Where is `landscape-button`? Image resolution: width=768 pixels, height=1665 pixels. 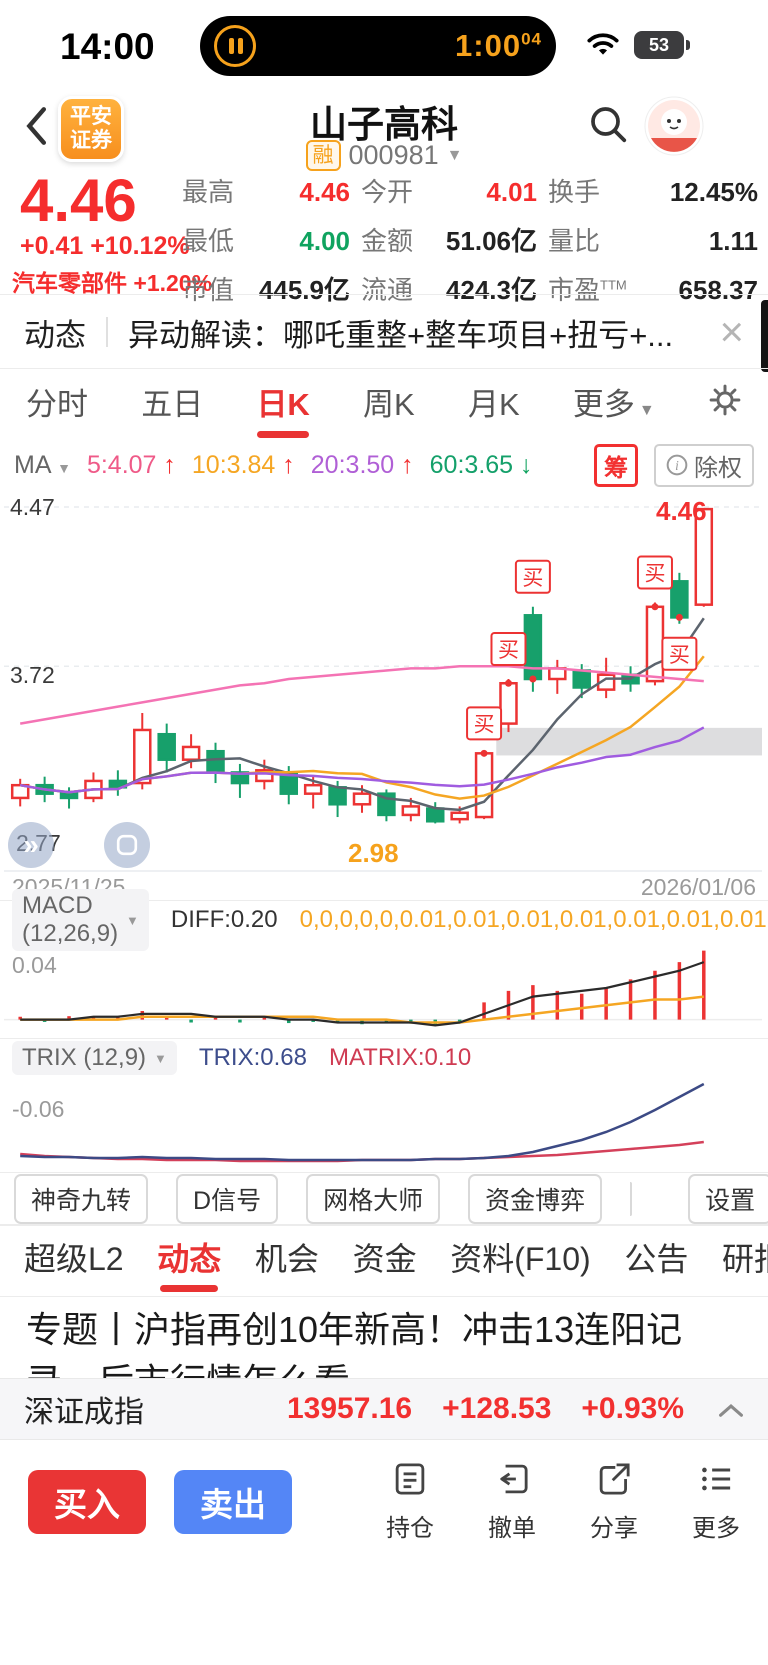
landscape-button is located at coordinates (127, 845).